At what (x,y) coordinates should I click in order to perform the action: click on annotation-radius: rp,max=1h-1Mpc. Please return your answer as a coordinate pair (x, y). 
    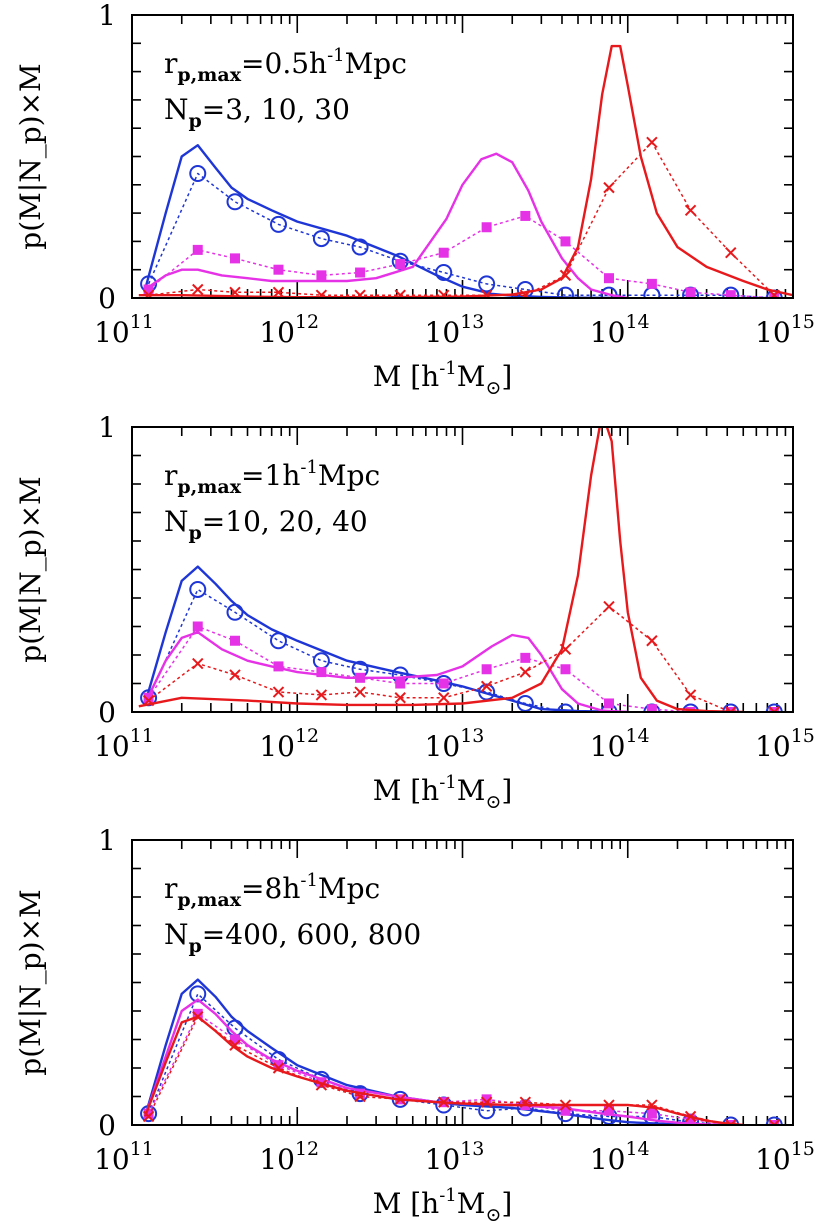
    Looking at the image, I should click on (272, 477).